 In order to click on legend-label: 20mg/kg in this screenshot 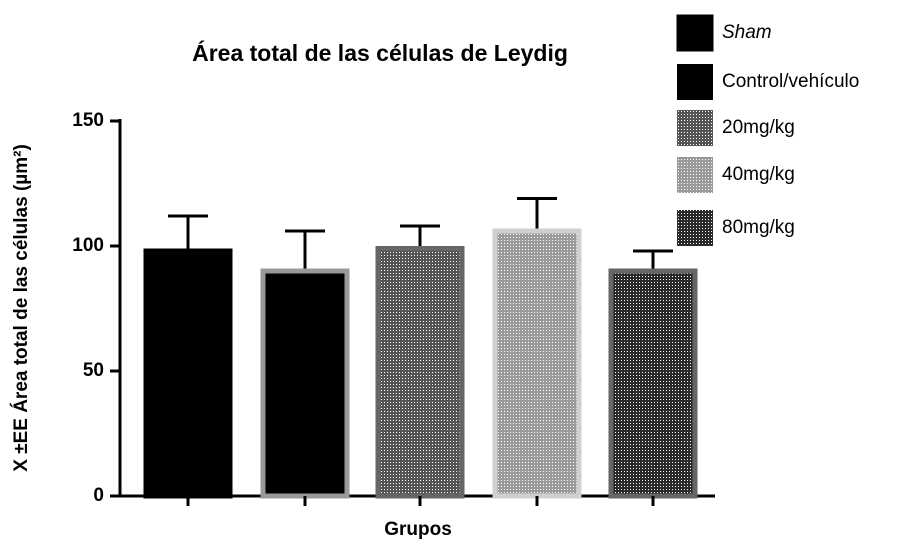, I will do `click(758, 127)`.